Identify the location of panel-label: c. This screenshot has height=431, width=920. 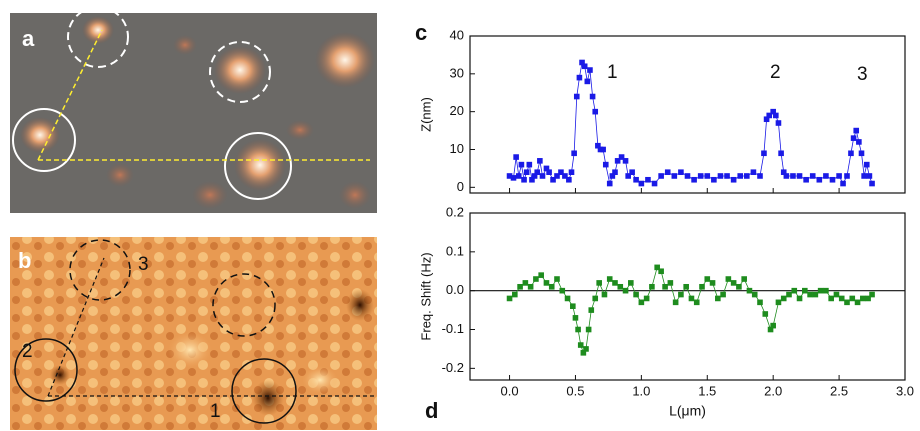
(421, 32).